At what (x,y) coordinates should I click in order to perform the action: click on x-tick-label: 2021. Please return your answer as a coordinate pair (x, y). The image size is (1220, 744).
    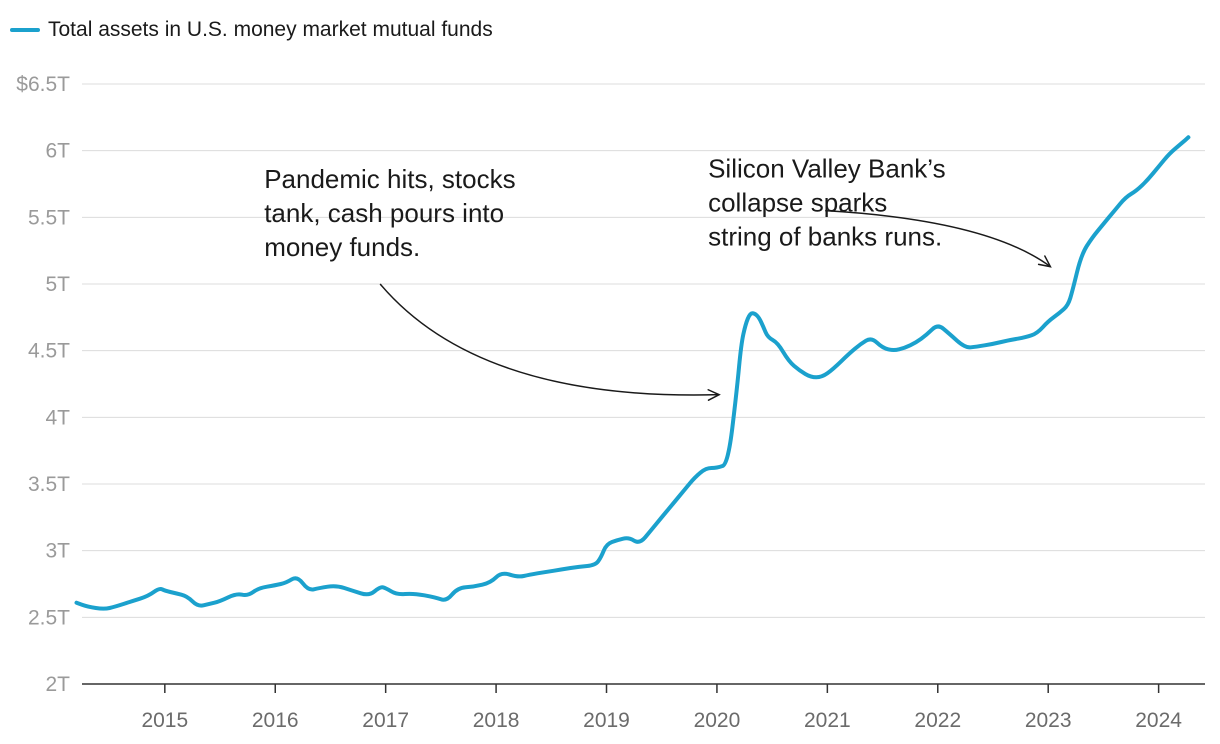
    Looking at the image, I should click on (827, 720).